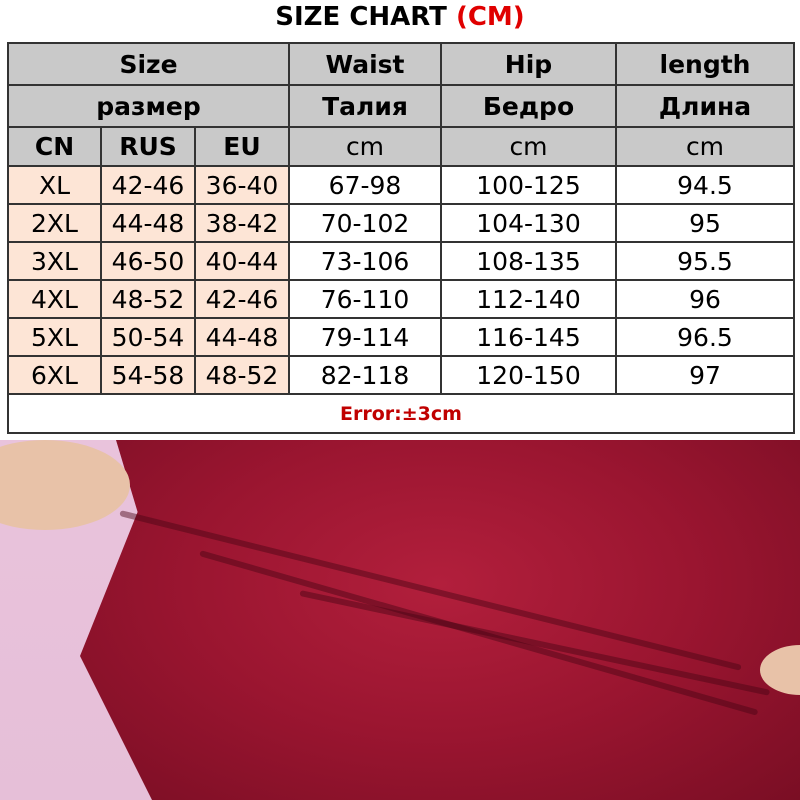  What do you see at coordinates (365, 223) in the screenshot?
I see `cell-waist: 70-102` at bounding box center [365, 223].